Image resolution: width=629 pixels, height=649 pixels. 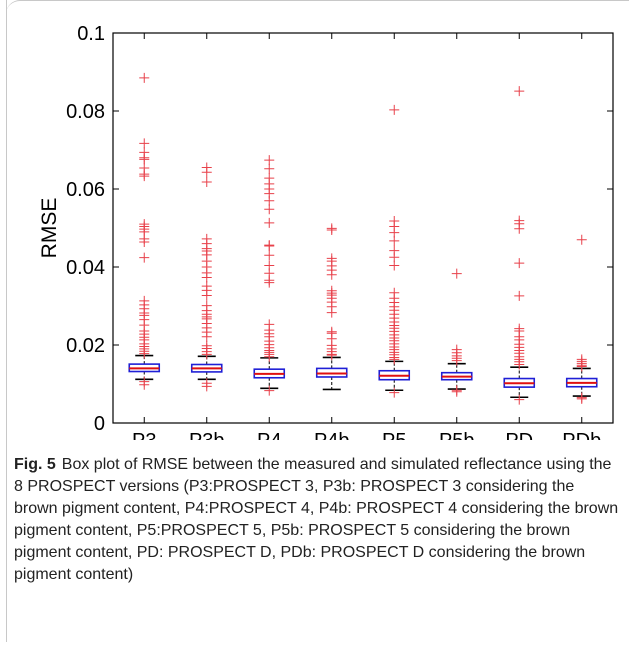 I want to click on y-tick-label: 0.08, so click(x=85, y=112).